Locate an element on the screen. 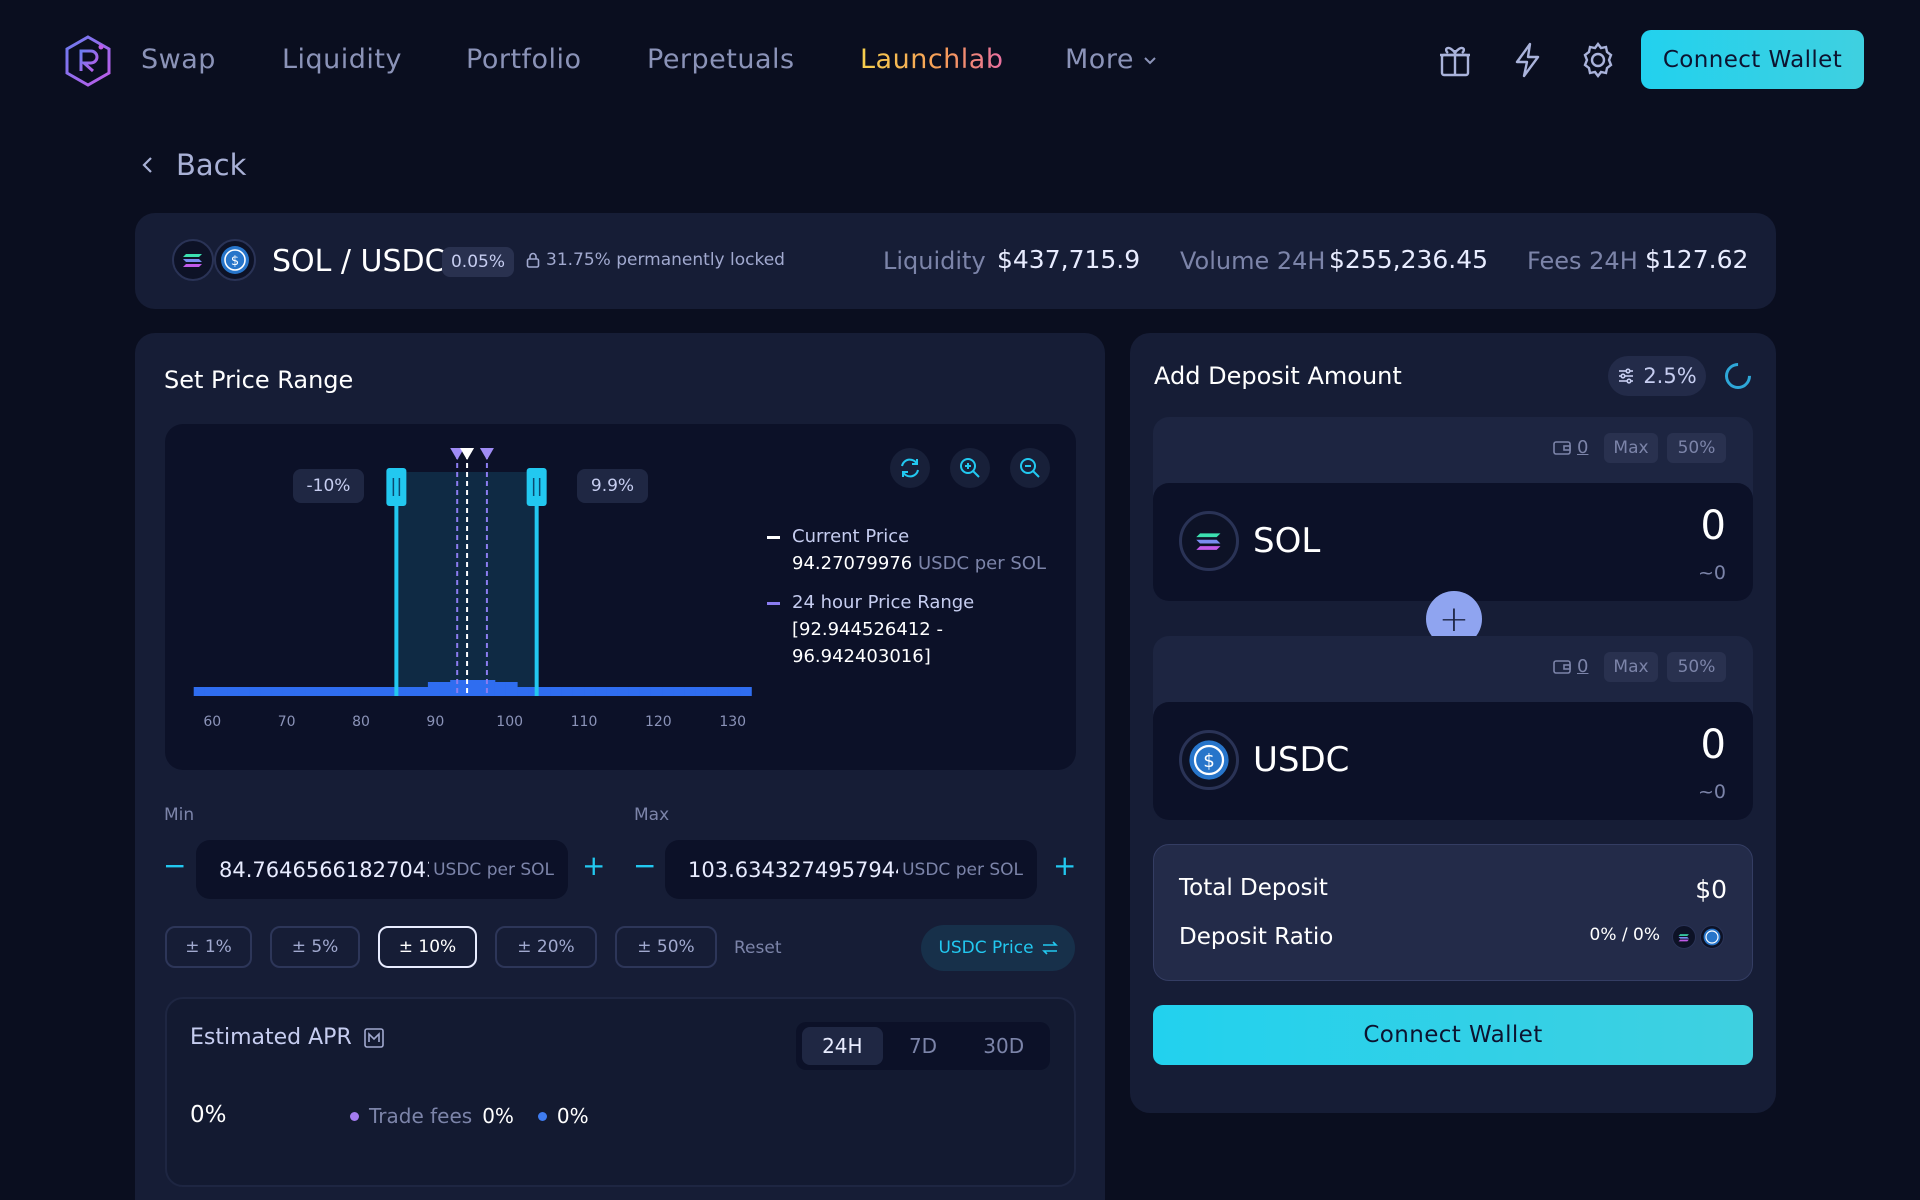 The image size is (1920, 1200). deposit-title: Add Deposit Amount is located at coordinates (1278, 376).